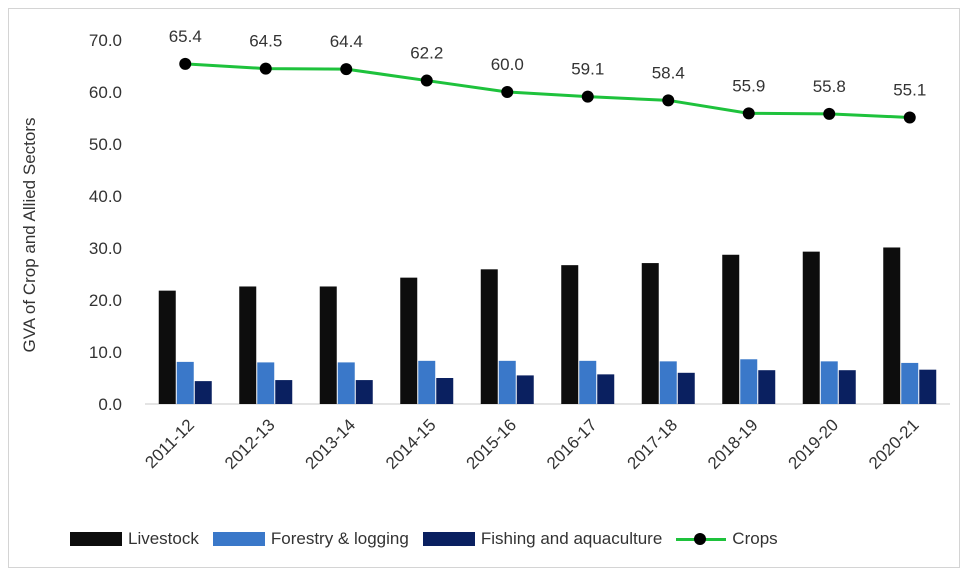  I want to click on x-tick-label: 2012-13, so click(250, 444).